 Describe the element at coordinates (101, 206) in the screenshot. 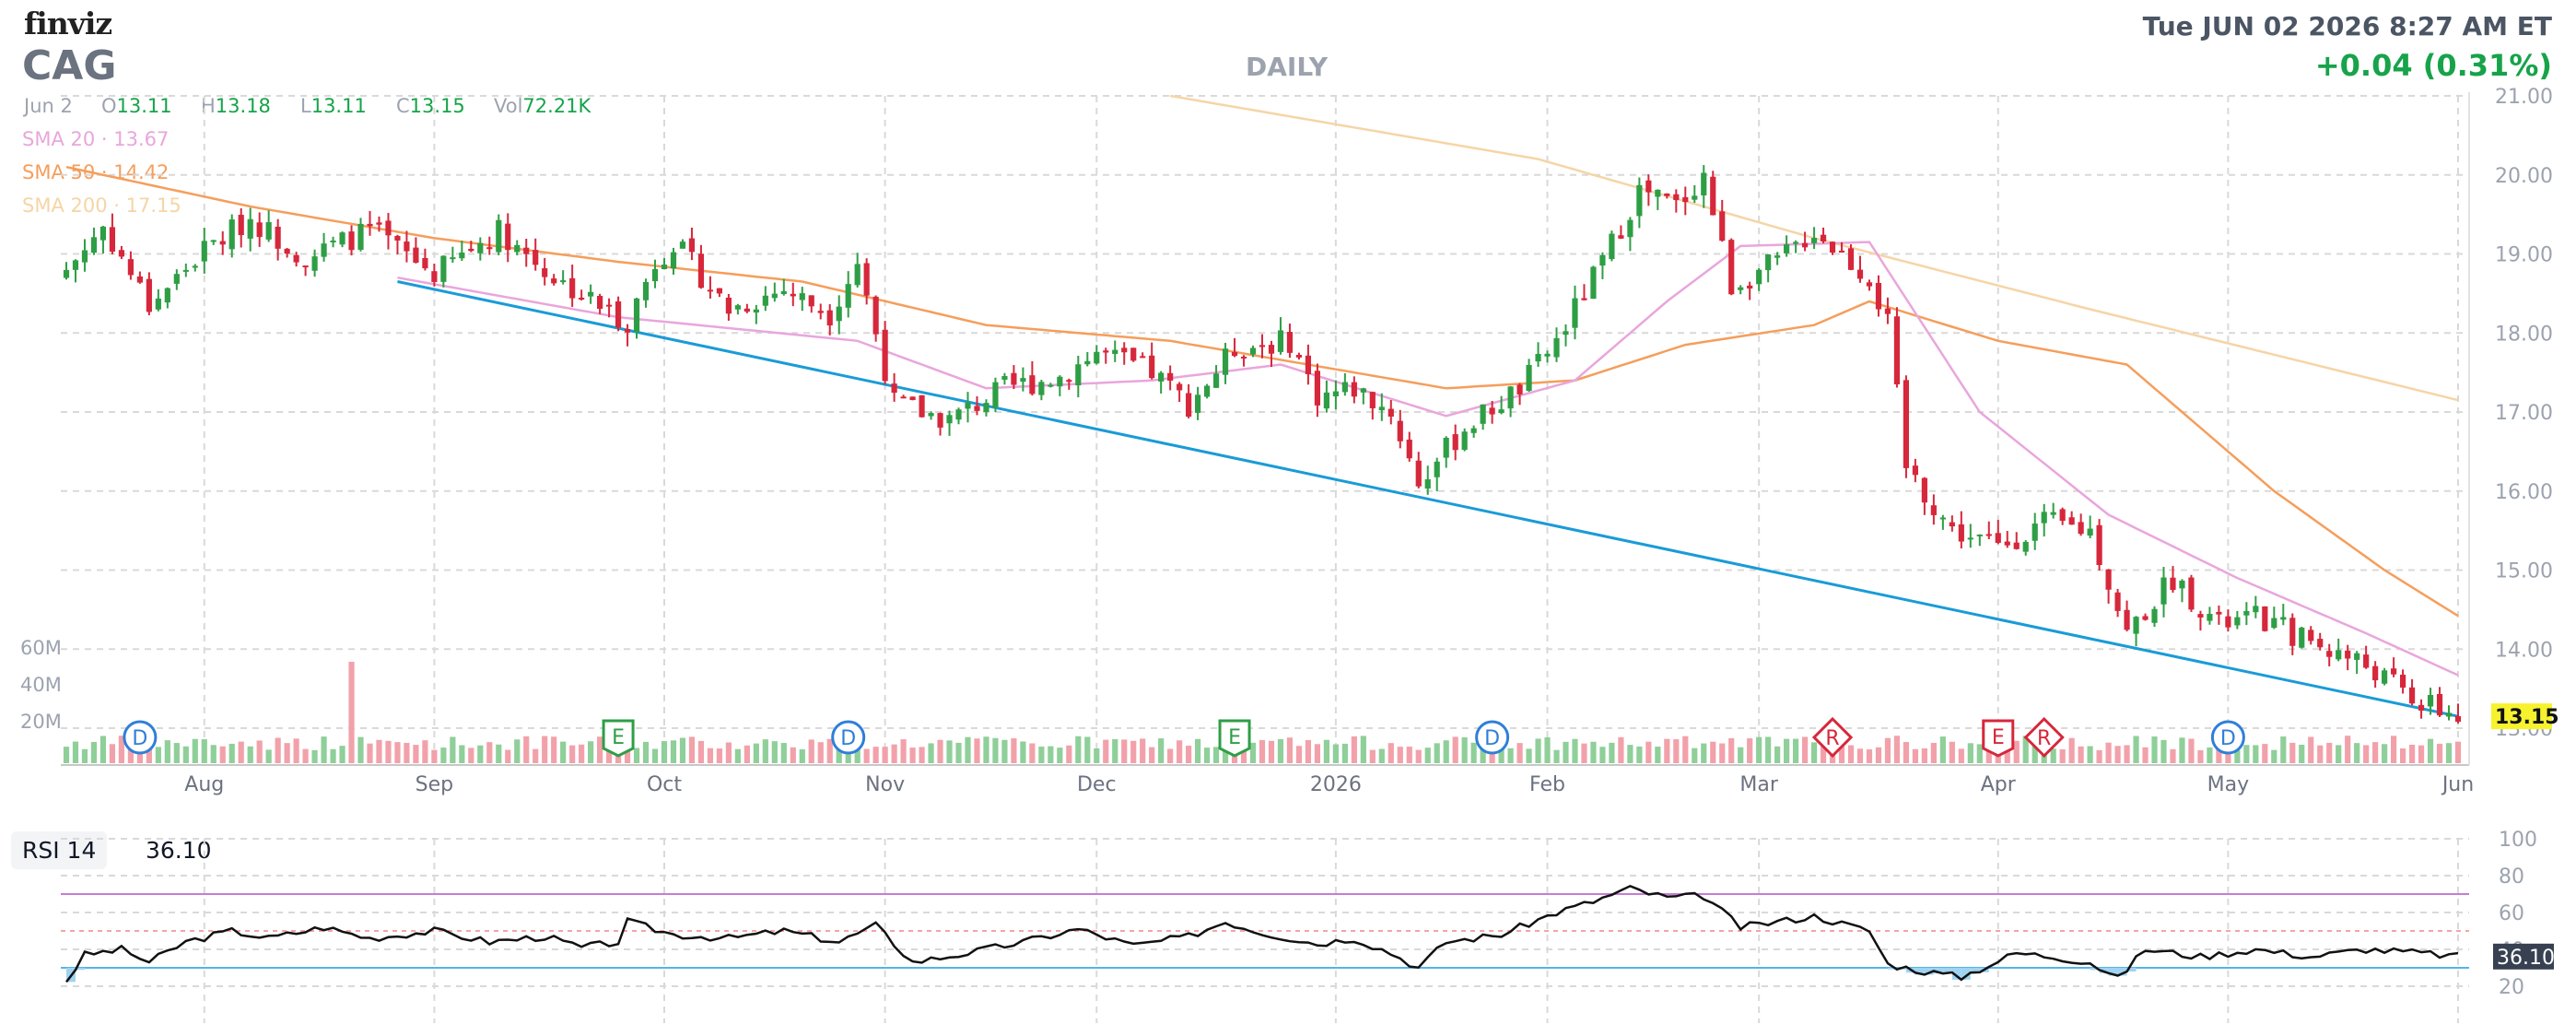

I see `sma200-legend: SMA 200 · 17.15` at that location.